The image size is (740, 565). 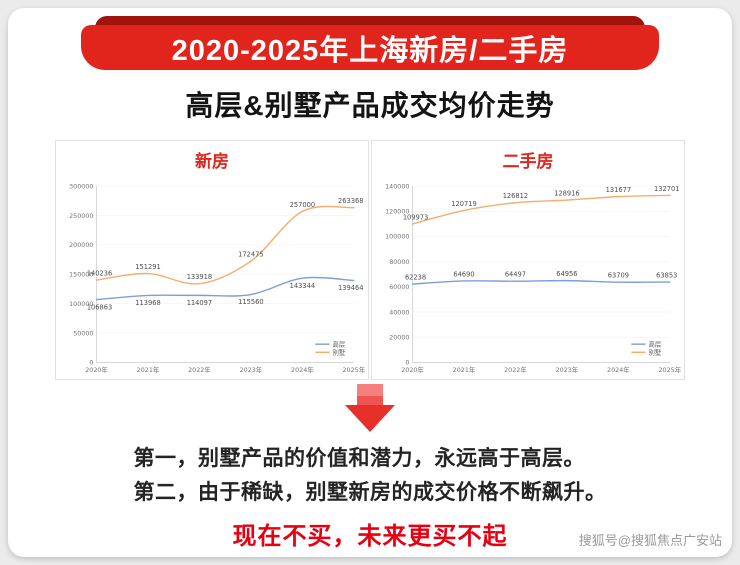 I want to click on svg-text: 126812, so click(x=515, y=196).